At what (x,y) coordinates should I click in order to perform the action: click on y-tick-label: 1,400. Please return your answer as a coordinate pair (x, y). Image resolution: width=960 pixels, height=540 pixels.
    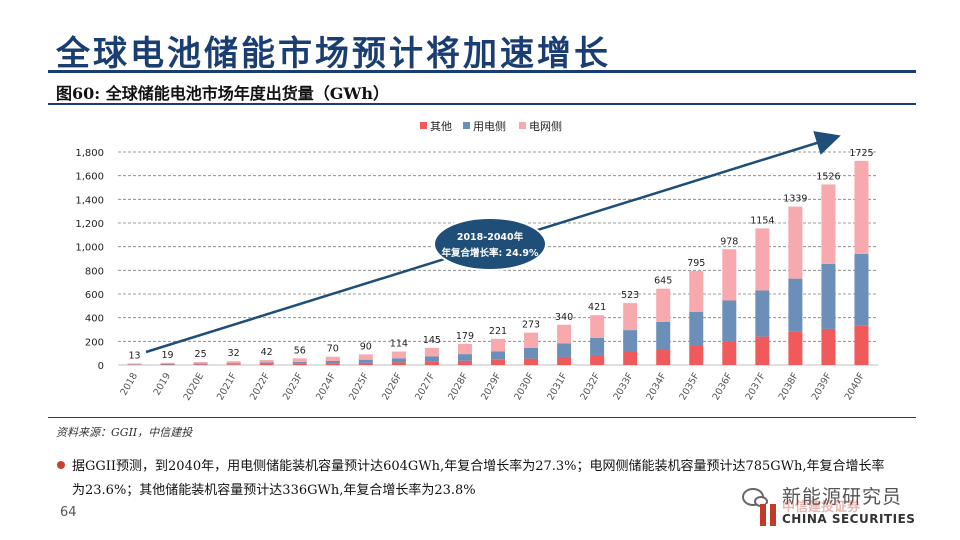
    Looking at the image, I should click on (89, 200).